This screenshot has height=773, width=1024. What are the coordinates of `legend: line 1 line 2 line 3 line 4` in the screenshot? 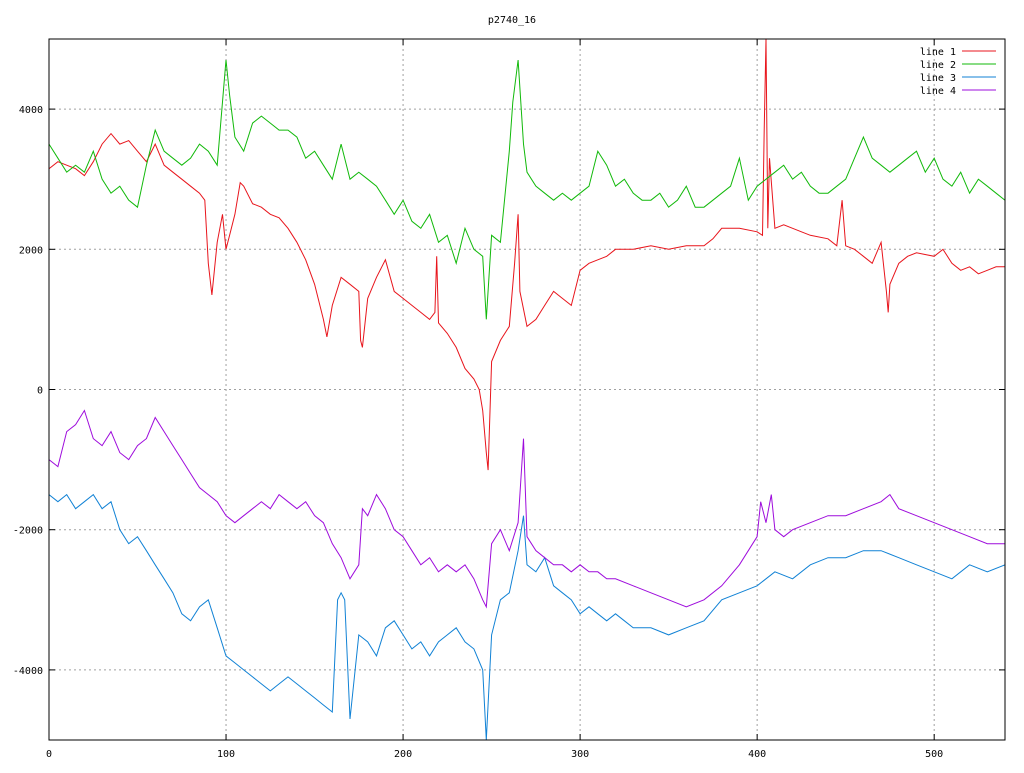 It's located at (958, 72).